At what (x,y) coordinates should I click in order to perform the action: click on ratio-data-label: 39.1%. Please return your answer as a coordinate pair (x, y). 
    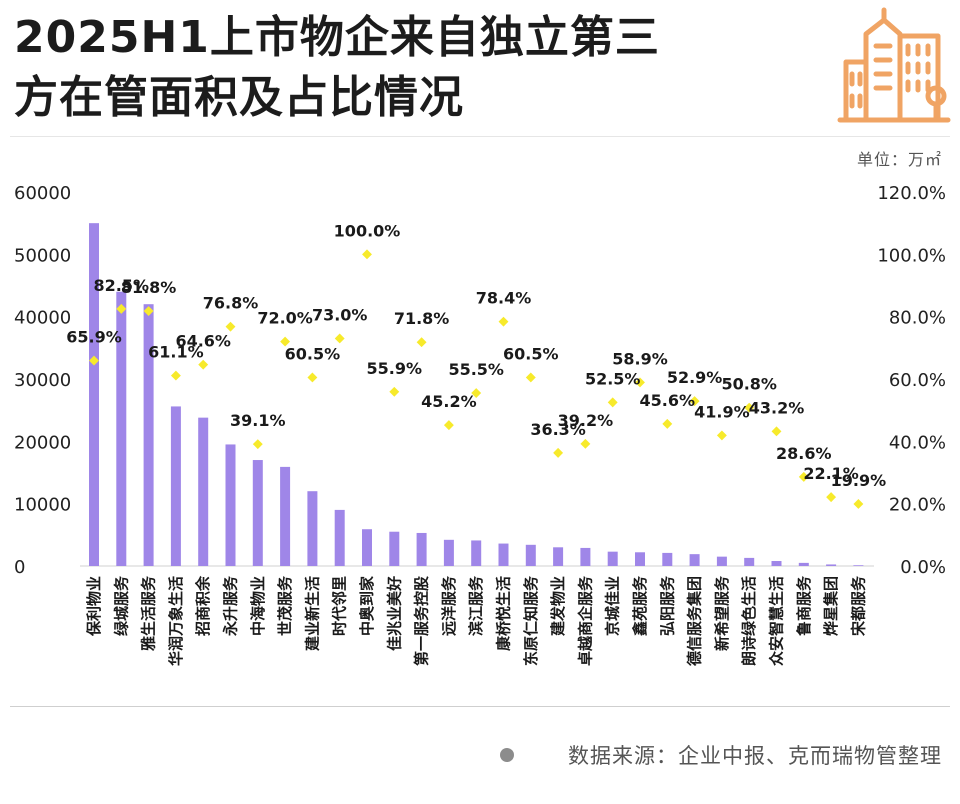
    Looking at the image, I should click on (258, 420).